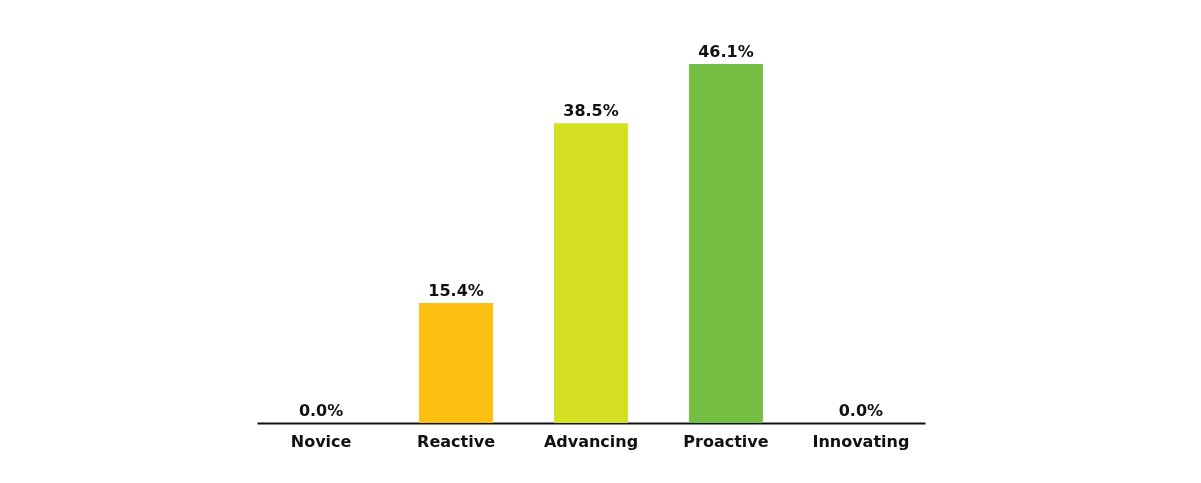  What do you see at coordinates (726, 441) in the screenshot?
I see `x-tick-label: Proactive` at bounding box center [726, 441].